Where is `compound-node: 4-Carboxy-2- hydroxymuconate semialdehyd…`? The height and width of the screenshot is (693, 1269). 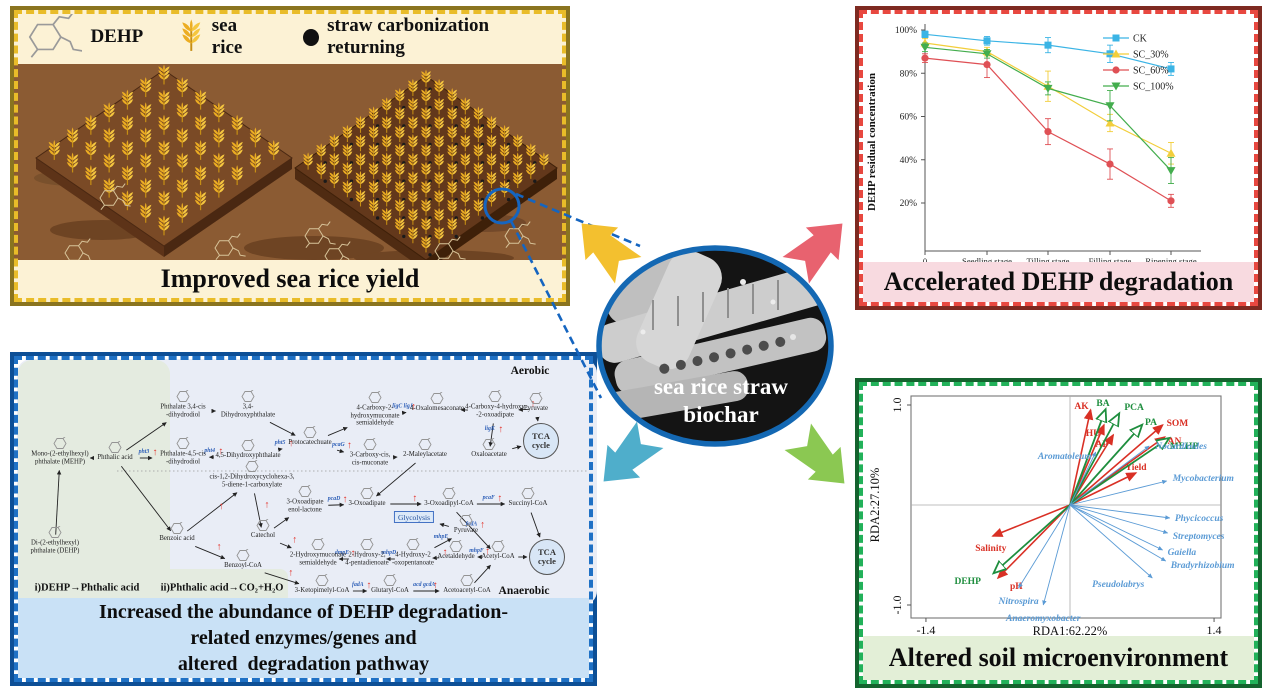
compound-node: 4-Carboxy-2- hydroxymuconate semialdehyd… is located at coordinates (375, 415).